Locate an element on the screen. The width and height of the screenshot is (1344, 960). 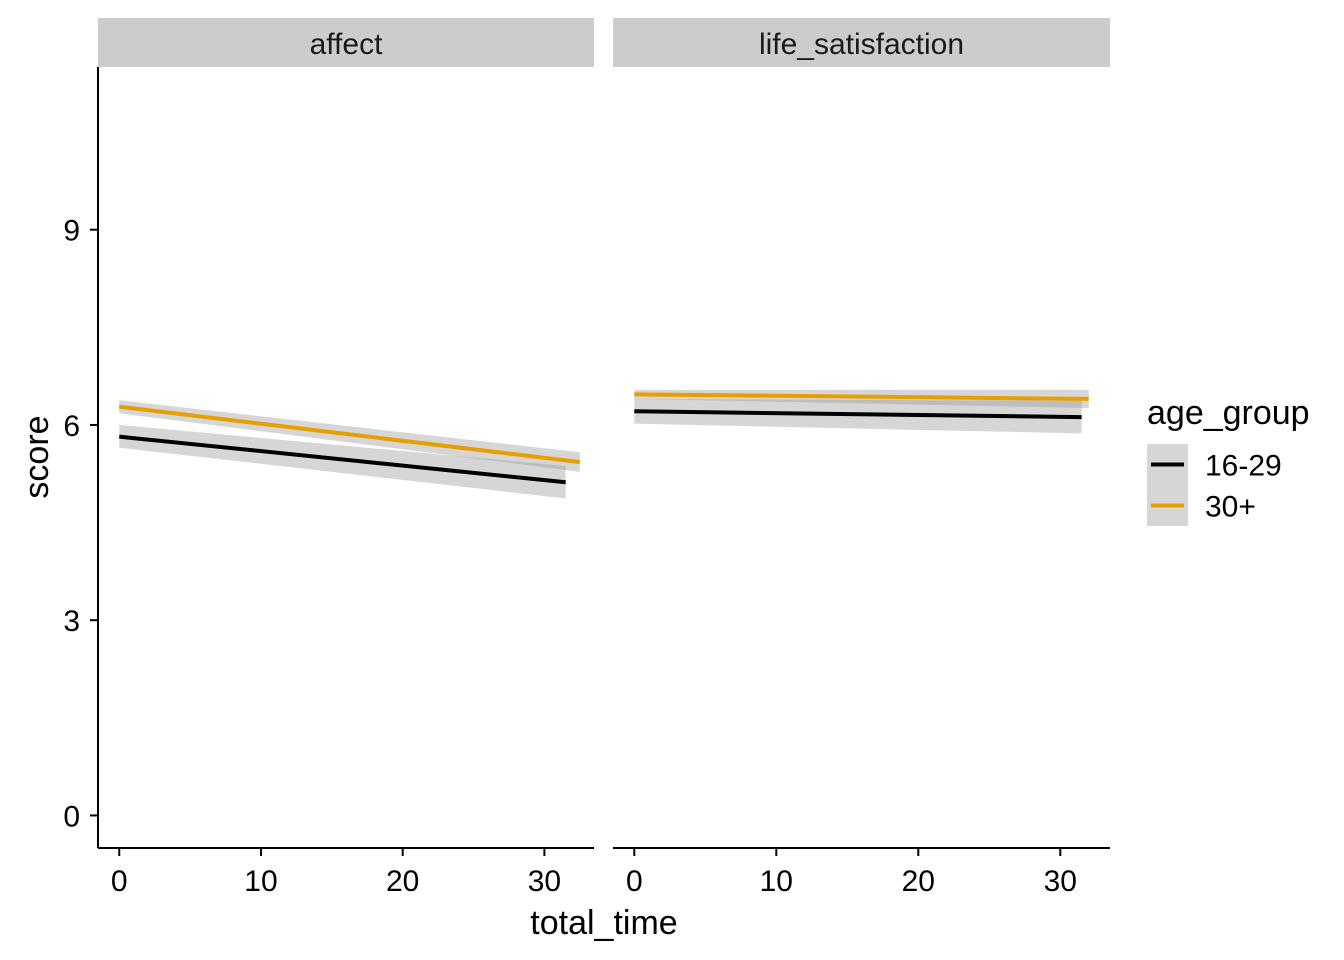
y-tick-label: 6 is located at coordinates (71, 426).